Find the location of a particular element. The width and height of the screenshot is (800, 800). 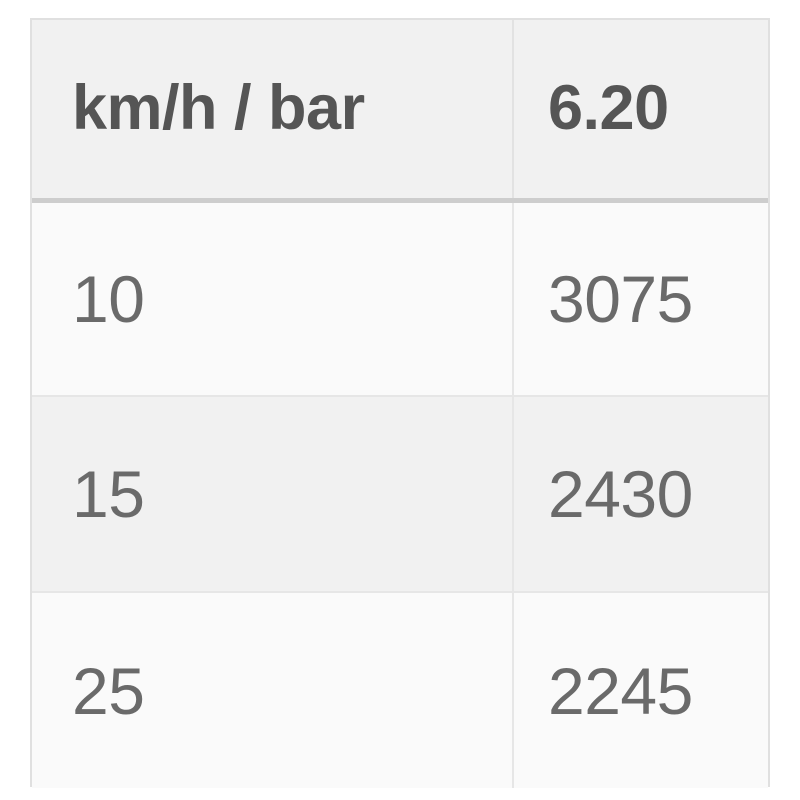

cell-value: 3075 is located at coordinates (640, 298).